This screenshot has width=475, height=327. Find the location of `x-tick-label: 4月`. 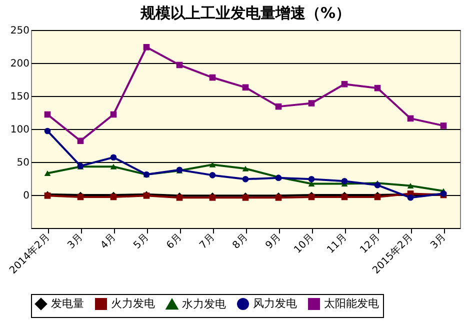

x-tick-label: 4月 is located at coordinates (108, 242).